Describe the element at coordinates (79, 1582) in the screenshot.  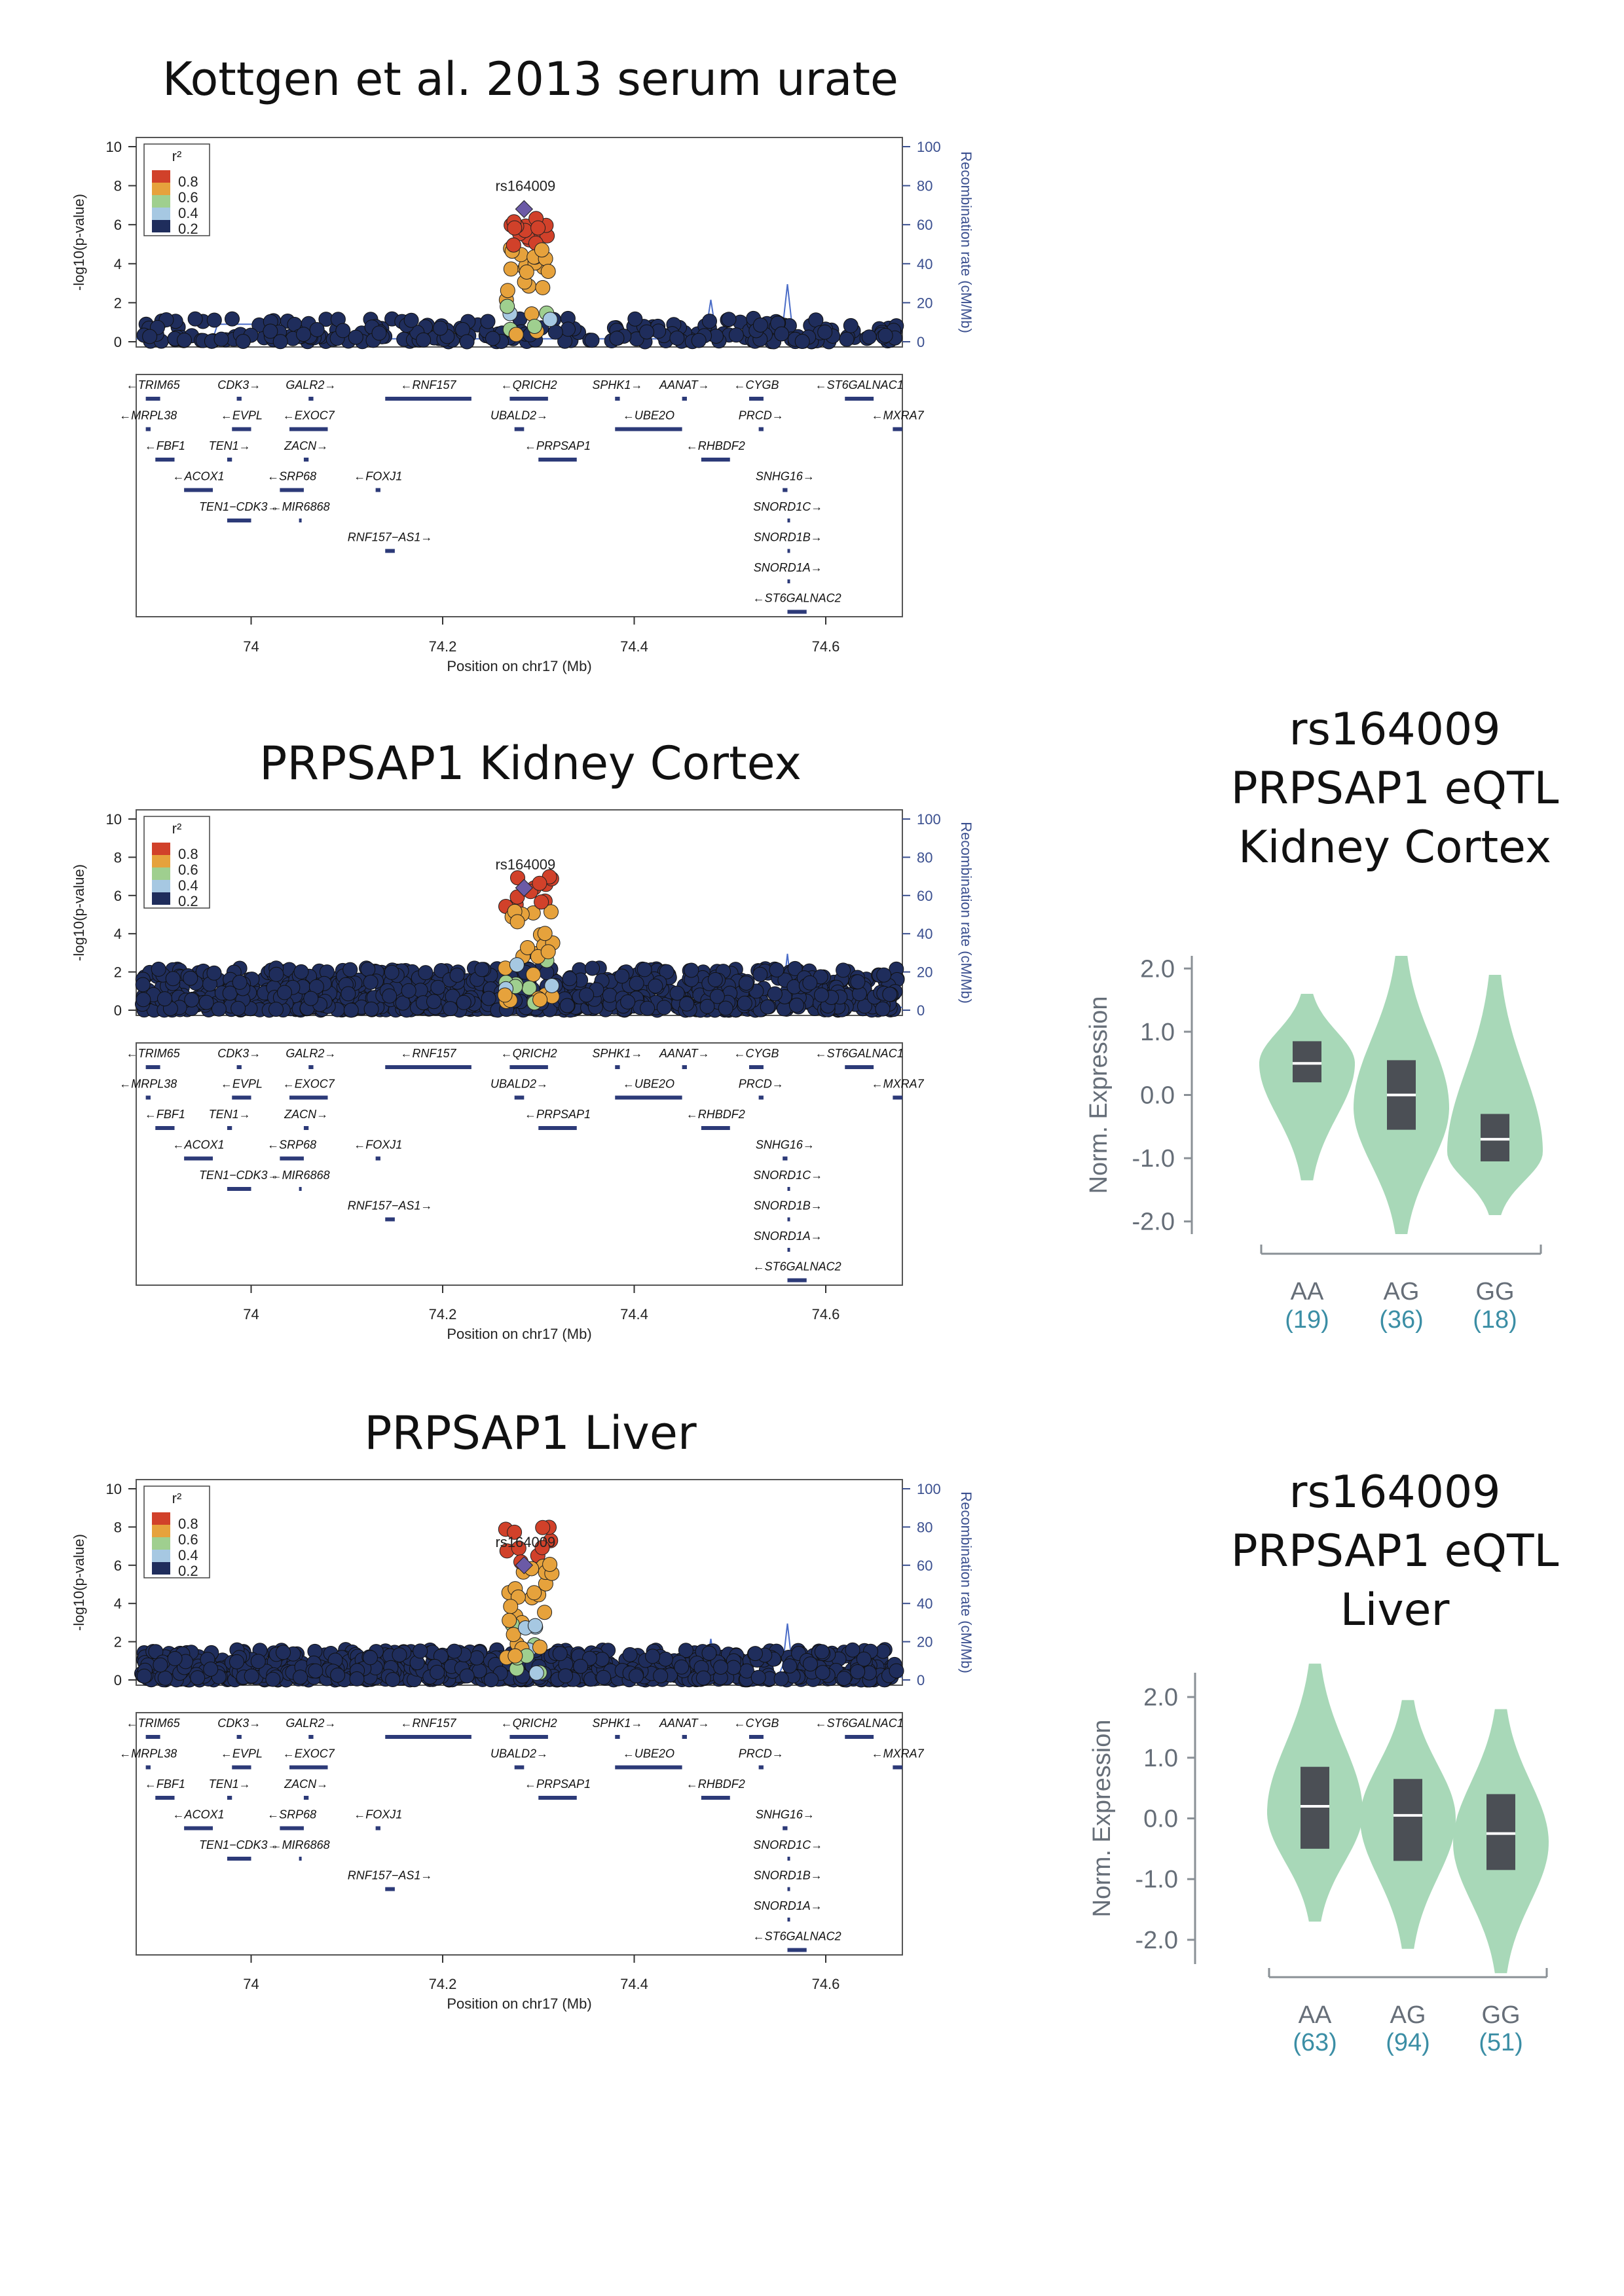
I see `y-axis-label: -log10(p-value)` at that location.